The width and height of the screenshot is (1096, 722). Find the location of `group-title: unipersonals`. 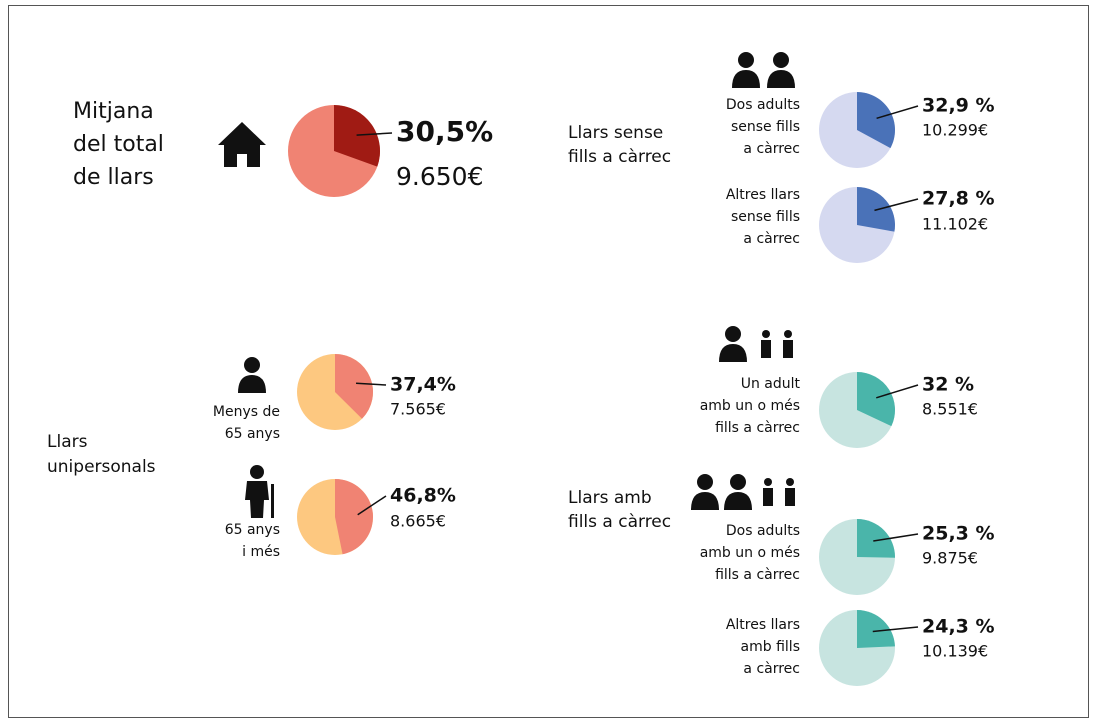

group-title: unipersonals is located at coordinates (101, 467).